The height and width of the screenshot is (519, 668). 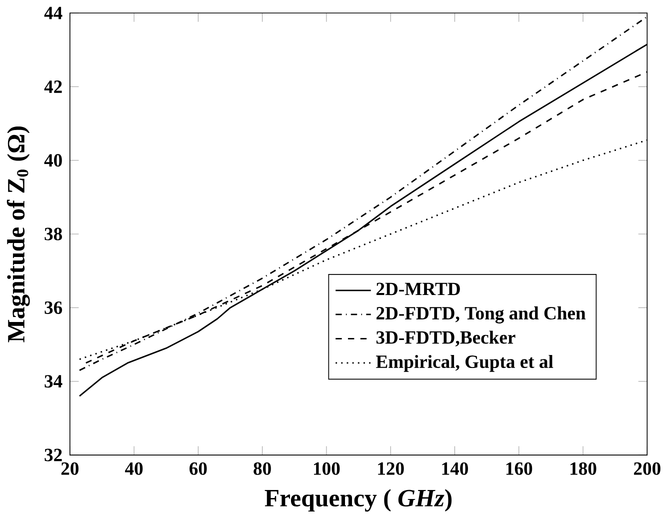 I want to click on x-tick-label: 40, so click(x=134, y=469).